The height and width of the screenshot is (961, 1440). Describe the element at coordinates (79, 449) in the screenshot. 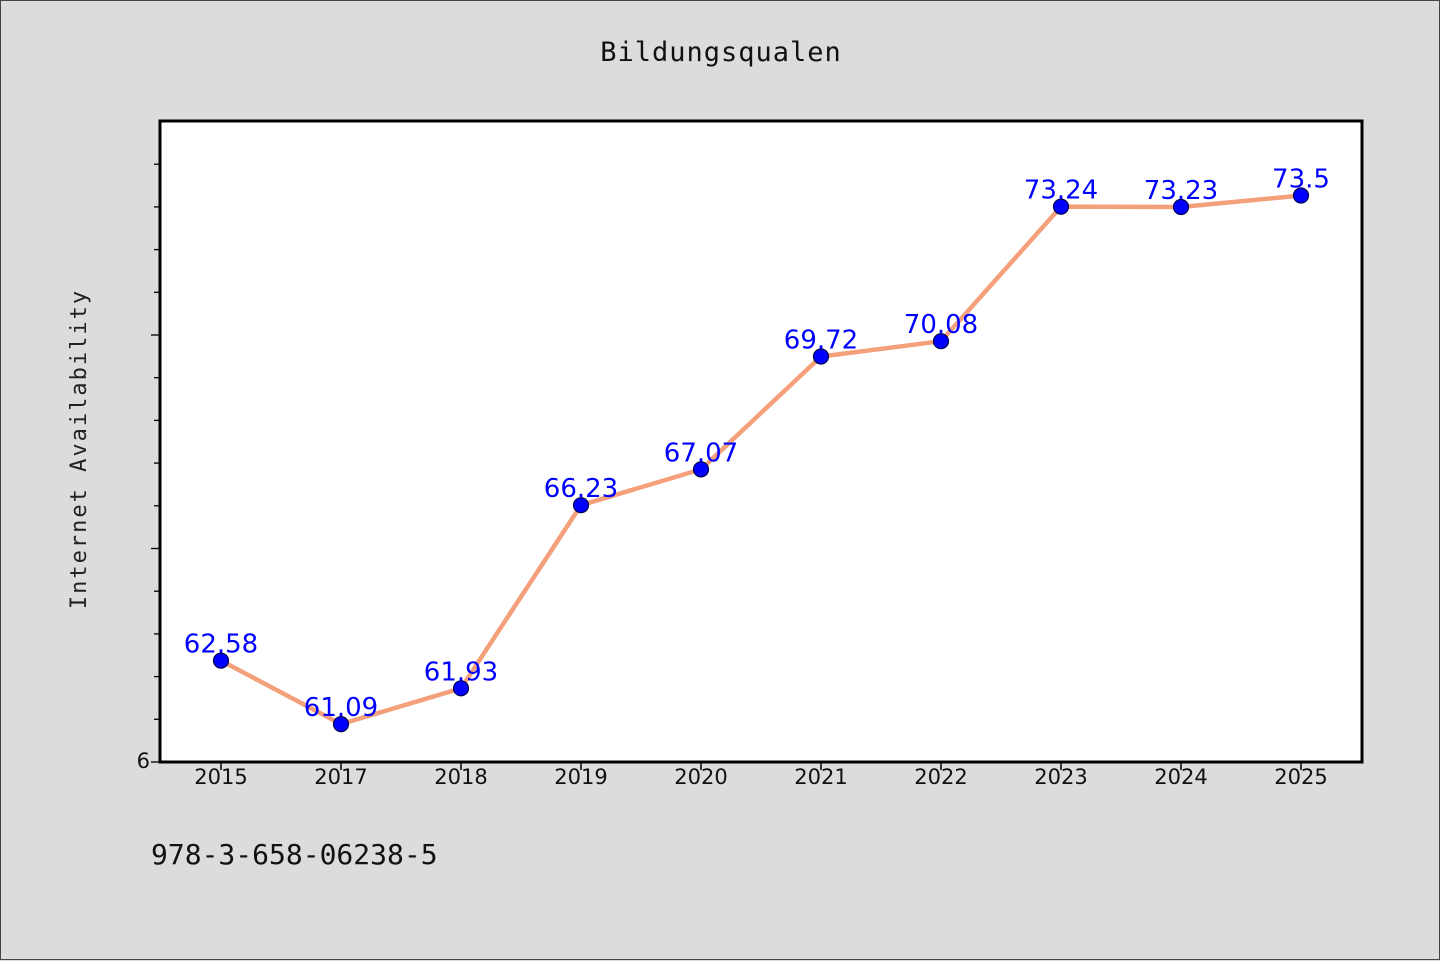

I see `y-axis-label: Internet Availability` at that location.